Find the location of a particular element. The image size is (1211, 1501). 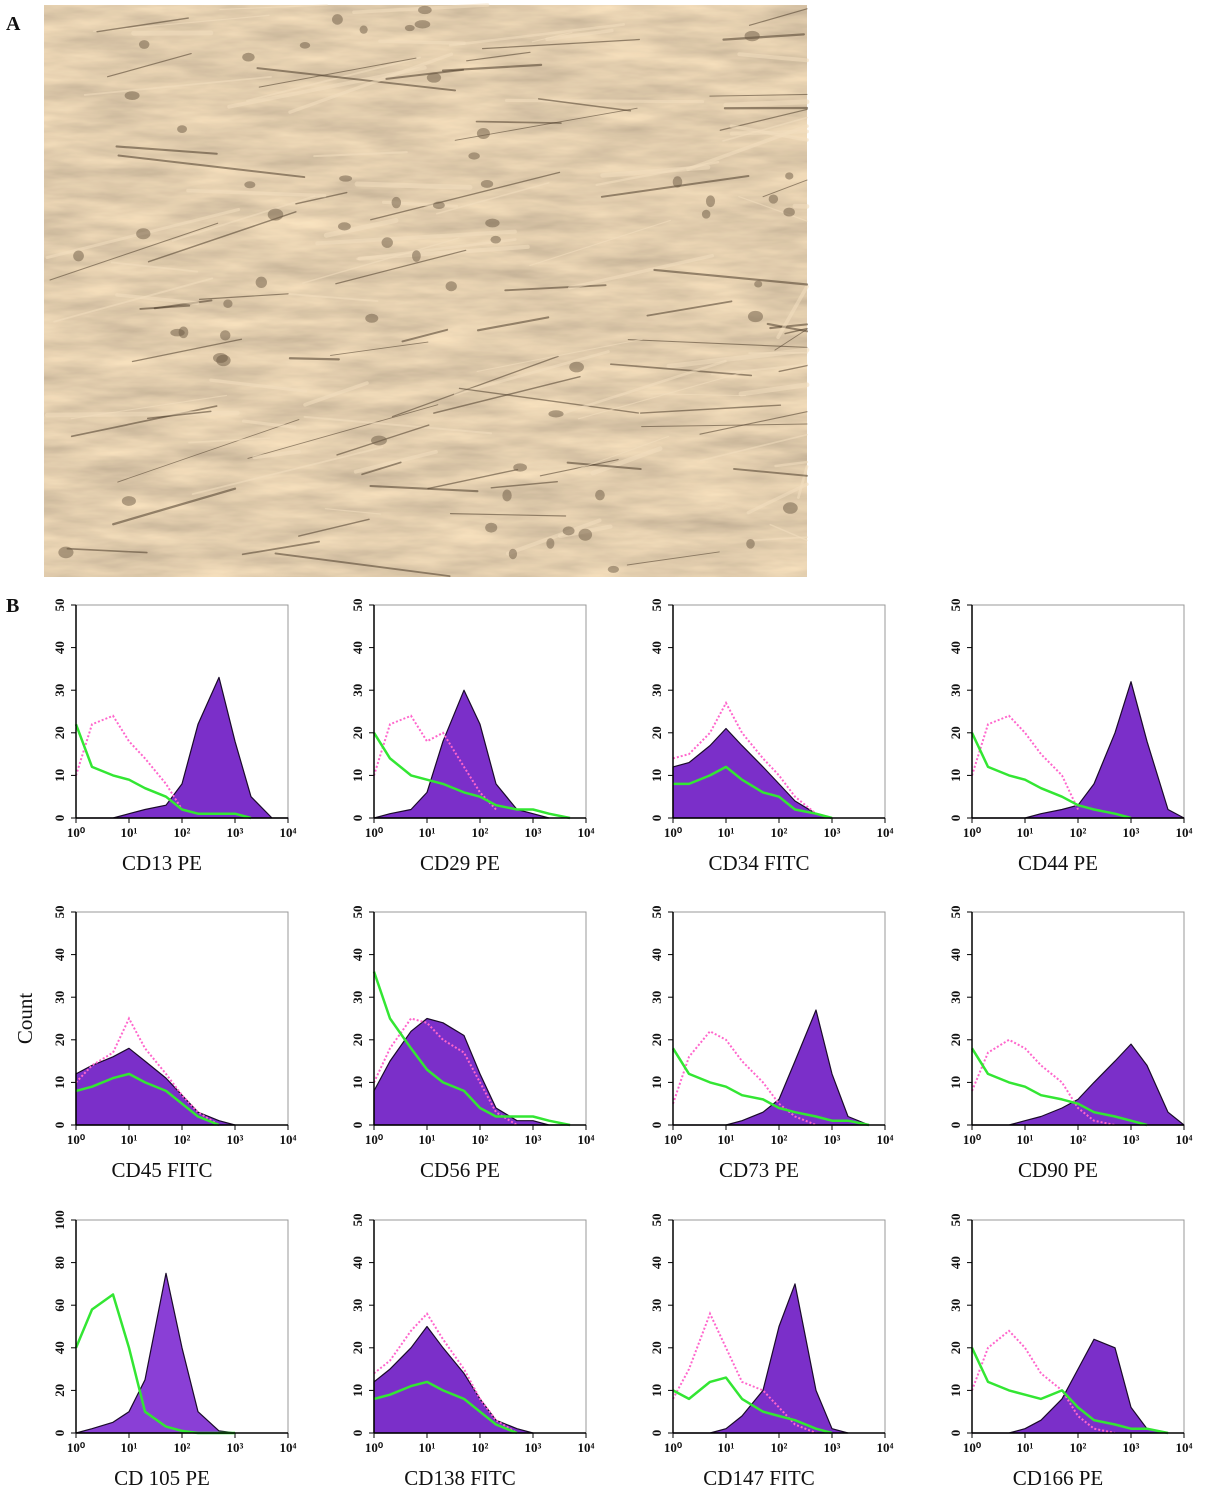

y-tick-label: 100 is located at coordinates (59, 1220).